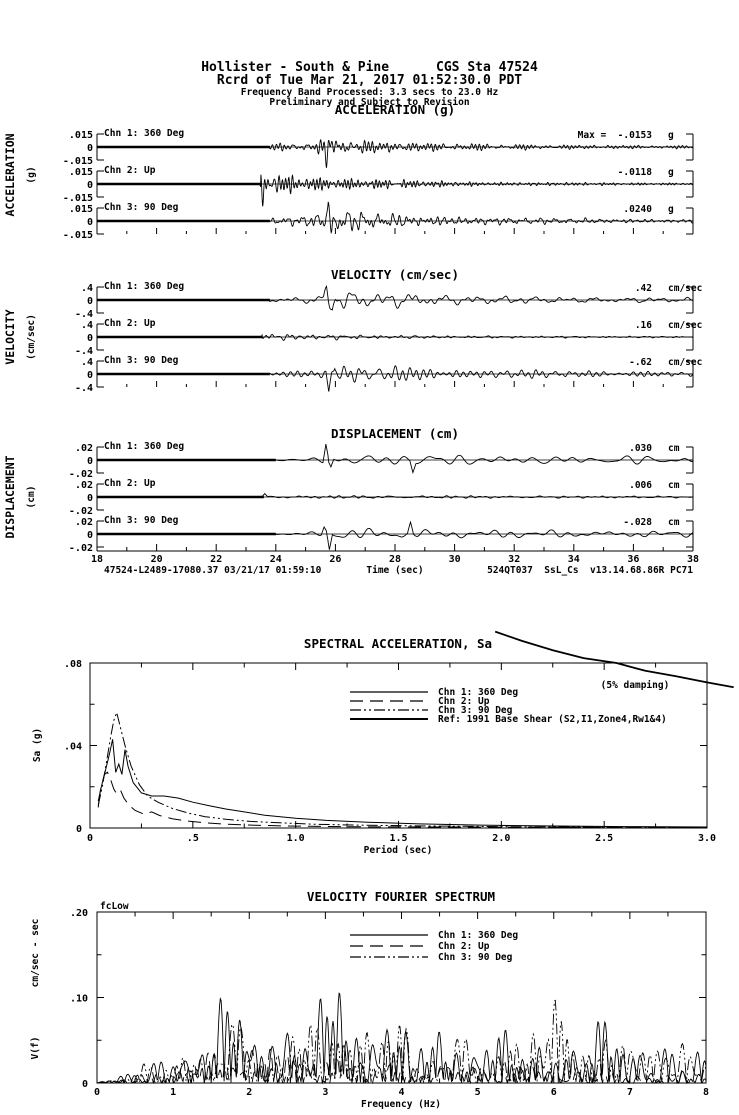  What do you see at coordinates (97, 559) in the screenshot?
I see `xtick-label: 18` at bounding box center [97, 559].